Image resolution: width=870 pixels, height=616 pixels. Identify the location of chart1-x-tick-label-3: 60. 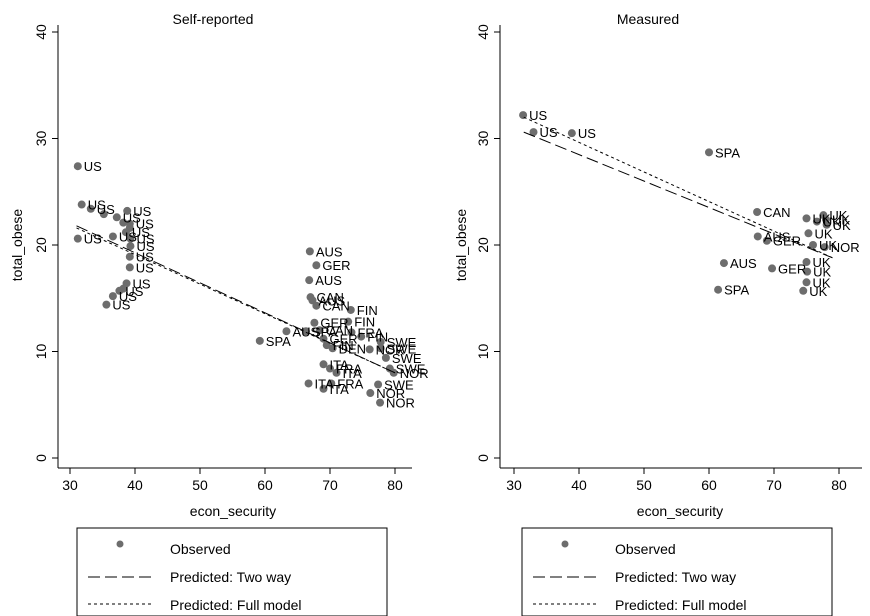
(709, 485).